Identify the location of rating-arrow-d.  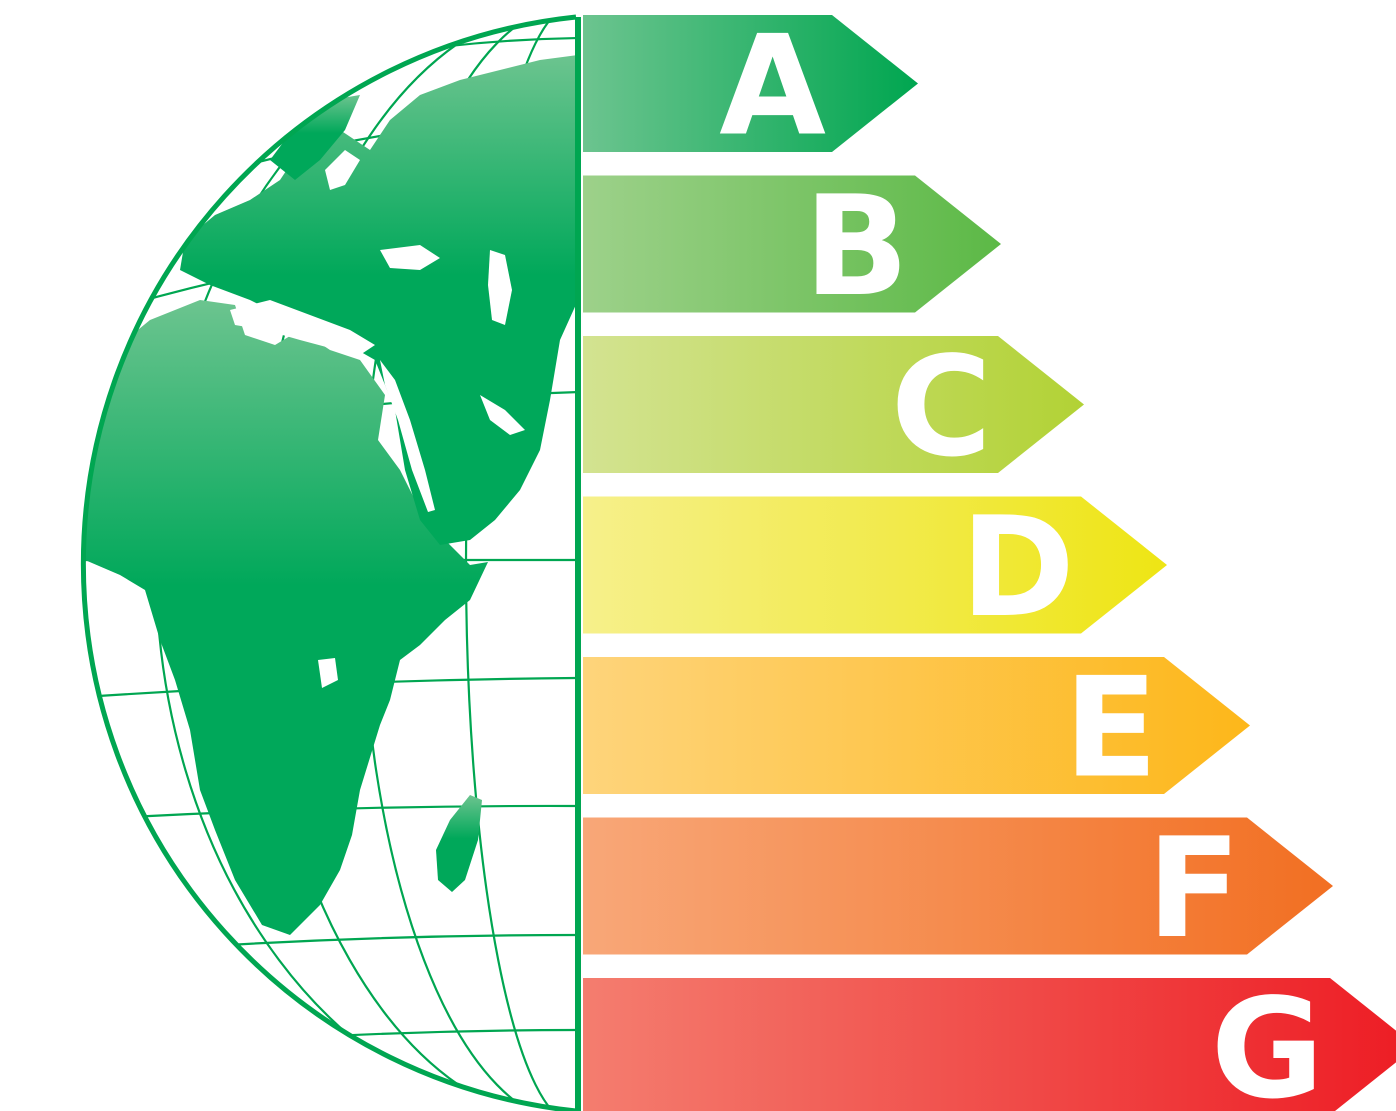
(875, 565).